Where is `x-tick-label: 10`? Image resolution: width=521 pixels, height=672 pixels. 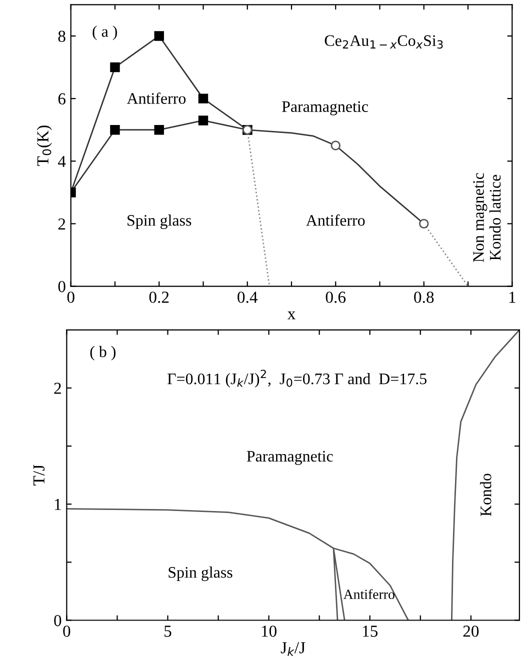 x-tick-label: 10 is located at coordinates (269, 631).